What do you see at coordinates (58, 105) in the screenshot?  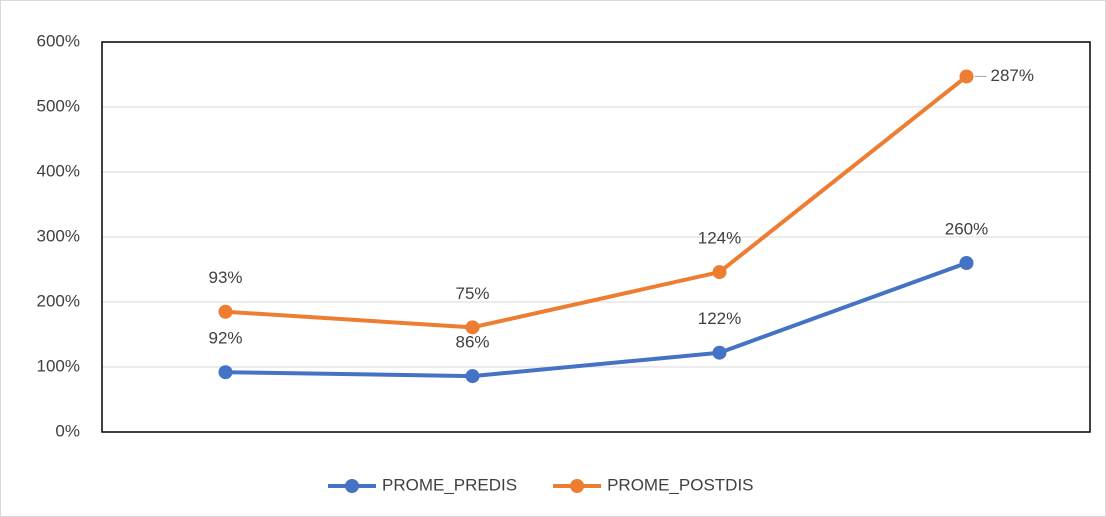 I see `y-tick-label: 500%` at bounding box center [58, 105].